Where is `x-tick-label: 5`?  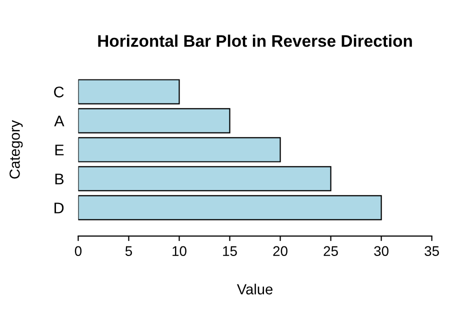
x-tick-label: 5 is located at coordinates (128, 251).